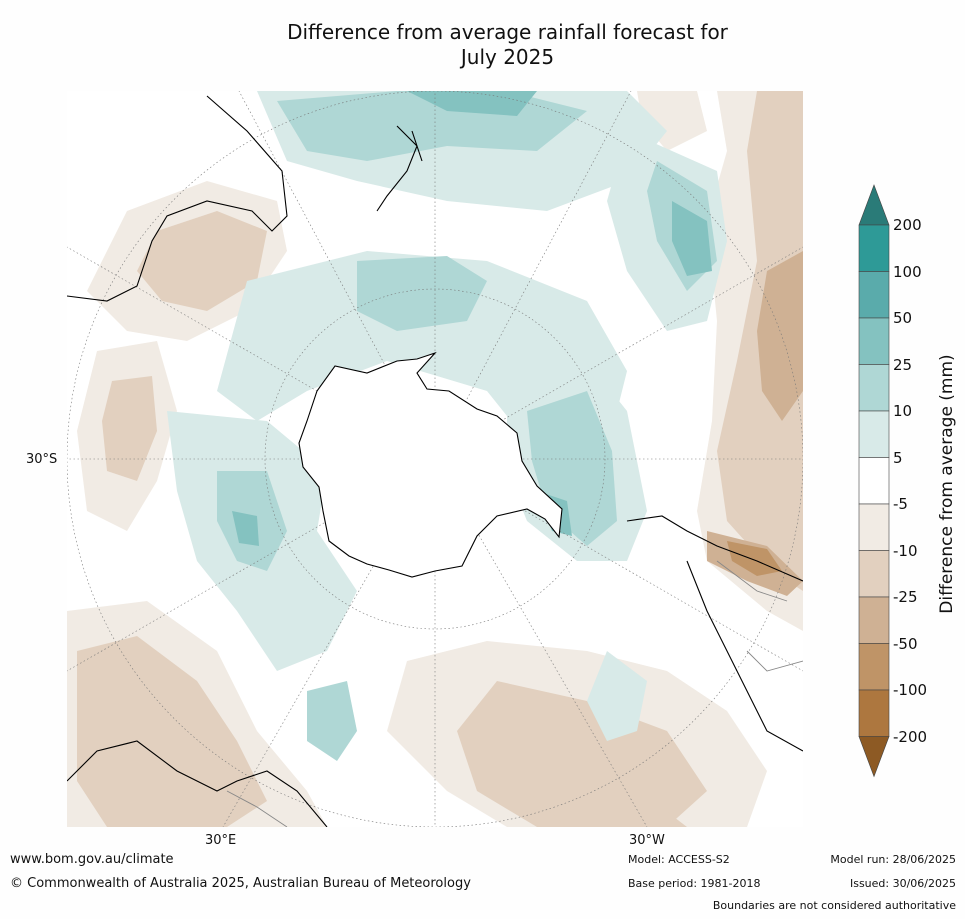 The image size is (965, 919). What do you see at coordinates (905, 597) in the screenshot?
I see `colorbar-tick-label: -25` at bounding box center [905, 597].